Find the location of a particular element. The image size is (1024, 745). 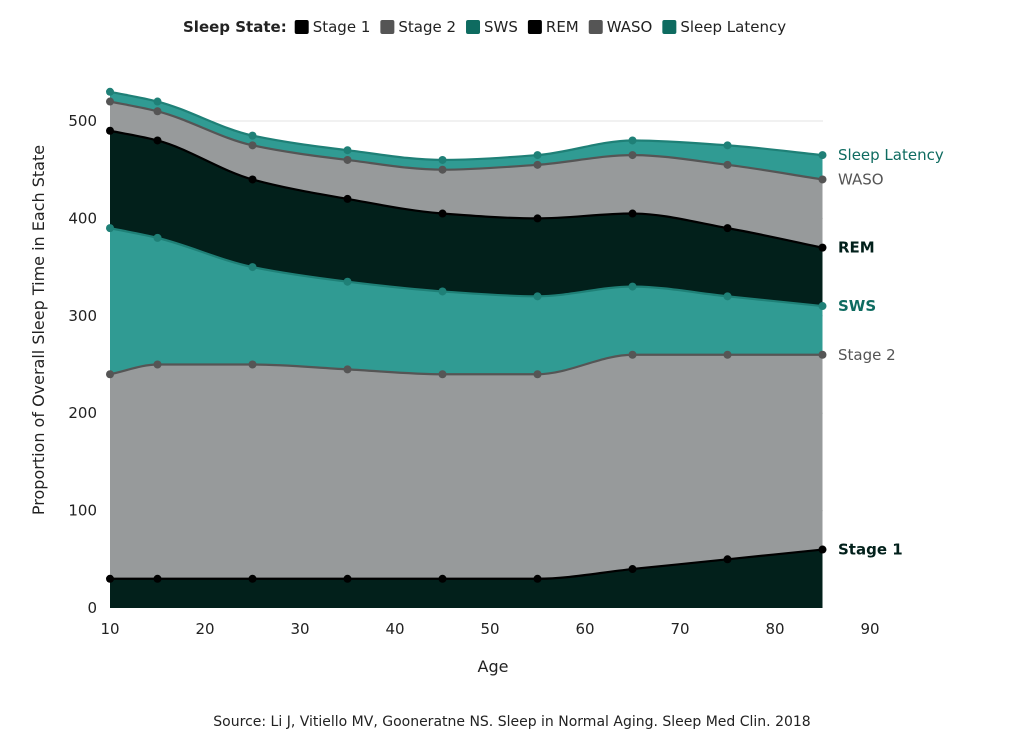

series-end-labels: Stage 1 Stage 2 SWS REM WASO Sleep Latency is located at coordinates (891, 352).